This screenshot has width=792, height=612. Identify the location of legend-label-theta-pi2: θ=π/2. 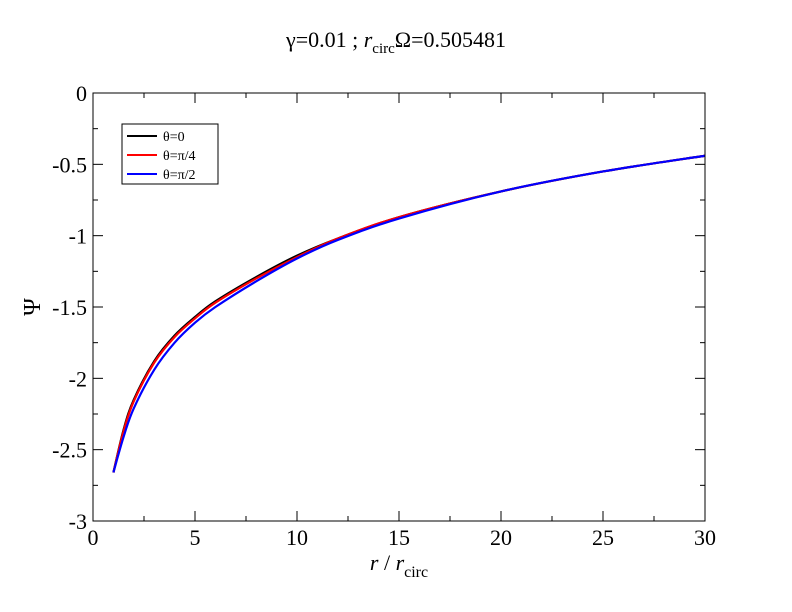
(179, 175).